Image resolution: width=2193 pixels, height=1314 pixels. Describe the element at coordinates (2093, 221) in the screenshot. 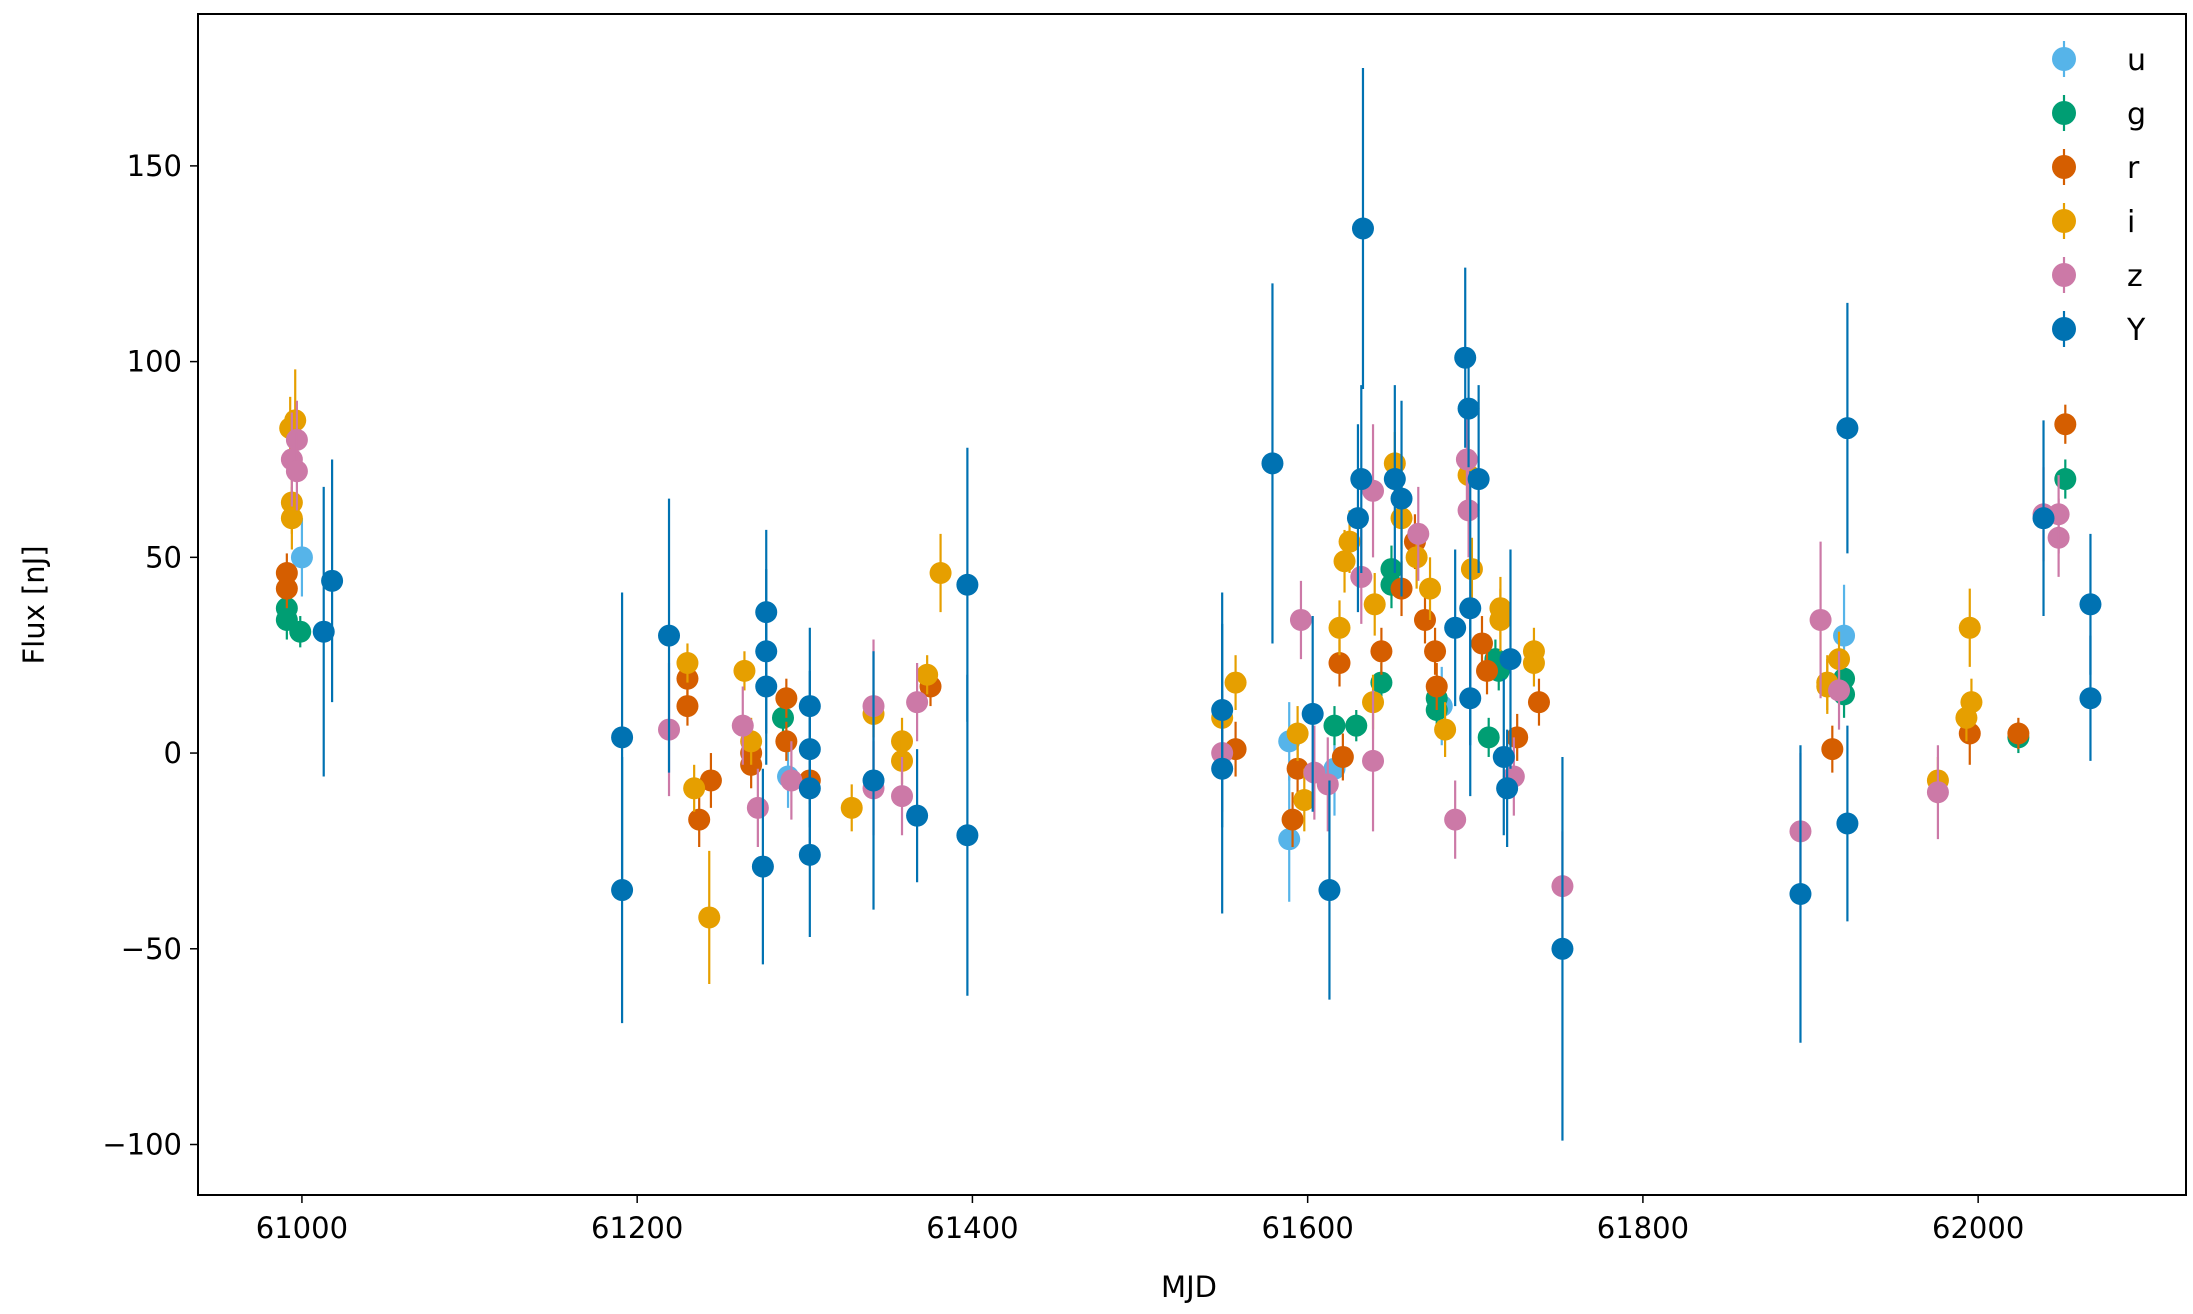

I see `legend-entry-i: i` at that location.